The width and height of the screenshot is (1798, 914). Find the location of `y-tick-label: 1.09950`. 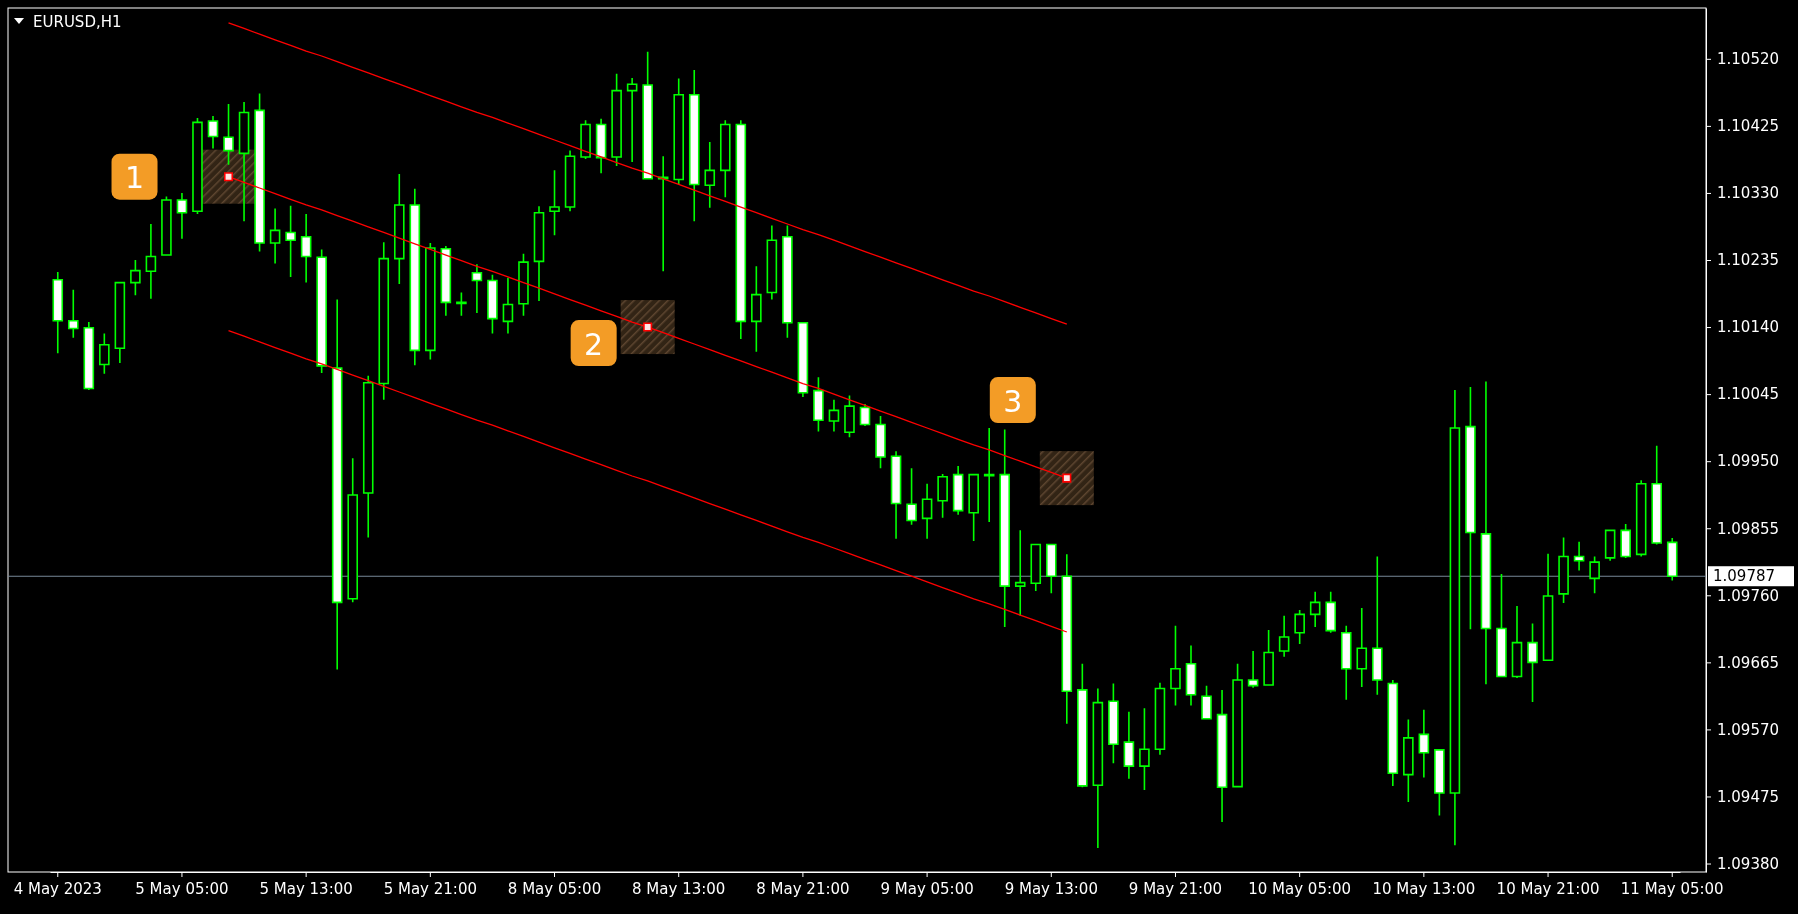

y-tick-label: 1.09950 is located at coordinates (1748, 461).